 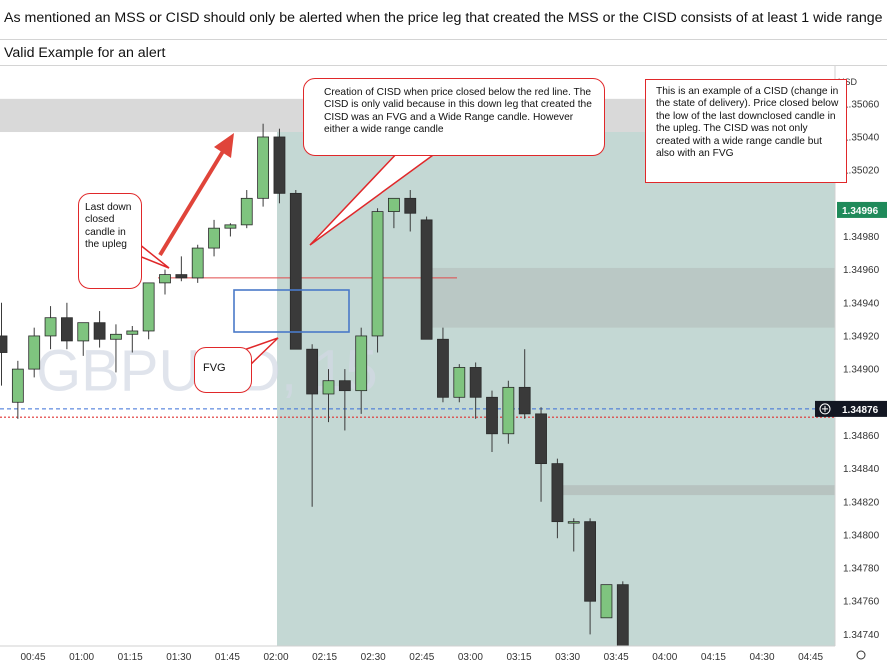 I want to click on callout-last-down-text: Last down closed candle in the upleg, so click(x=108, y=226).